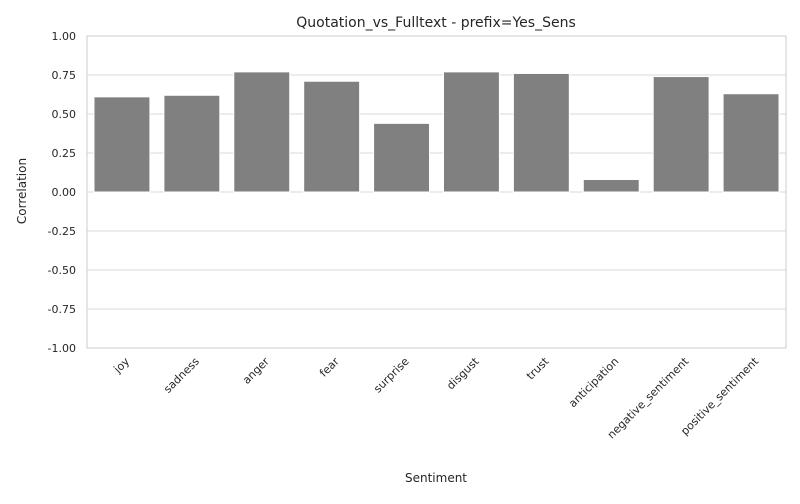  Describe the element at coordinates (64, 153) in the screenshot. I see `y-tick-label: 0.25` at that location.